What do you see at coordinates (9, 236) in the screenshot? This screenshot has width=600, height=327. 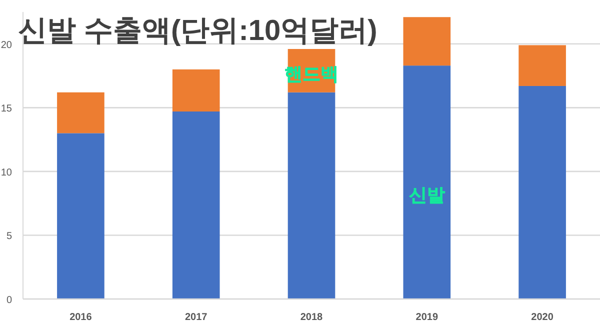 I see `y-tick-label: 5` at bounding box center [9, 236].